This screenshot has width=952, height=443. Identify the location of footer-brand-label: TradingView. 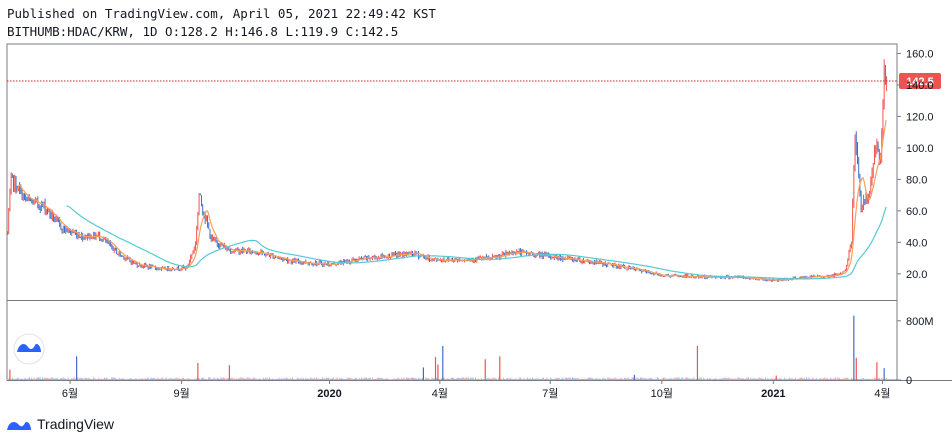
(76, 424).